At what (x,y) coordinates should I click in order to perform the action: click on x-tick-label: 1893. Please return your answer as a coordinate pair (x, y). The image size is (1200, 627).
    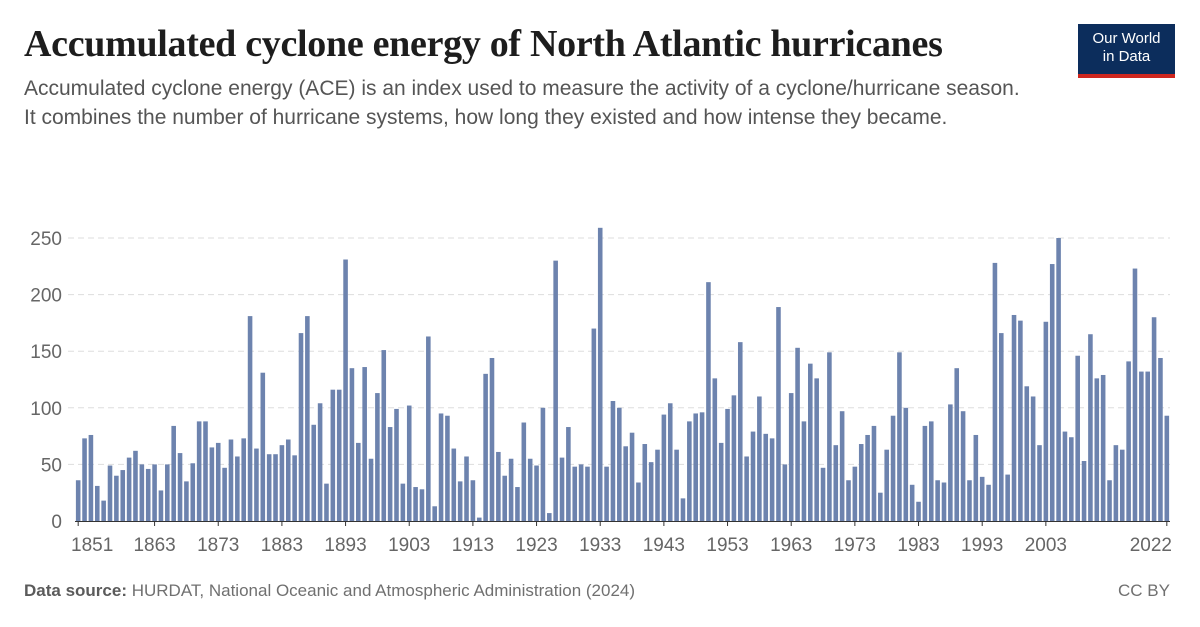
    Looking at the image, I should click on (345, 545).